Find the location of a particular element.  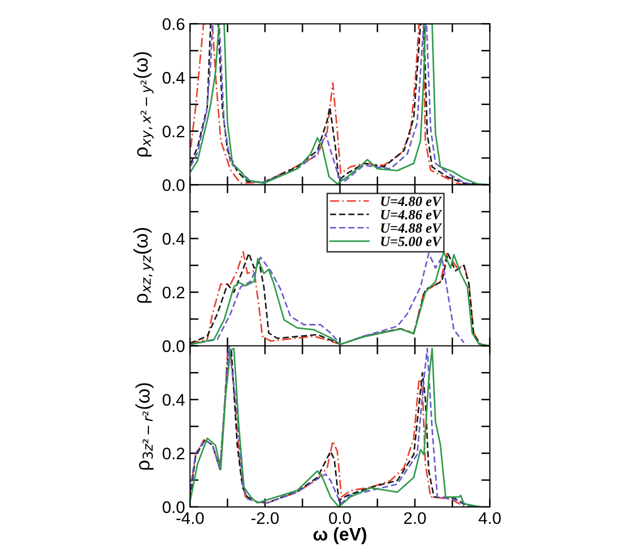

legend-label: U=4.80 eV is located at coordinates (411, 201).